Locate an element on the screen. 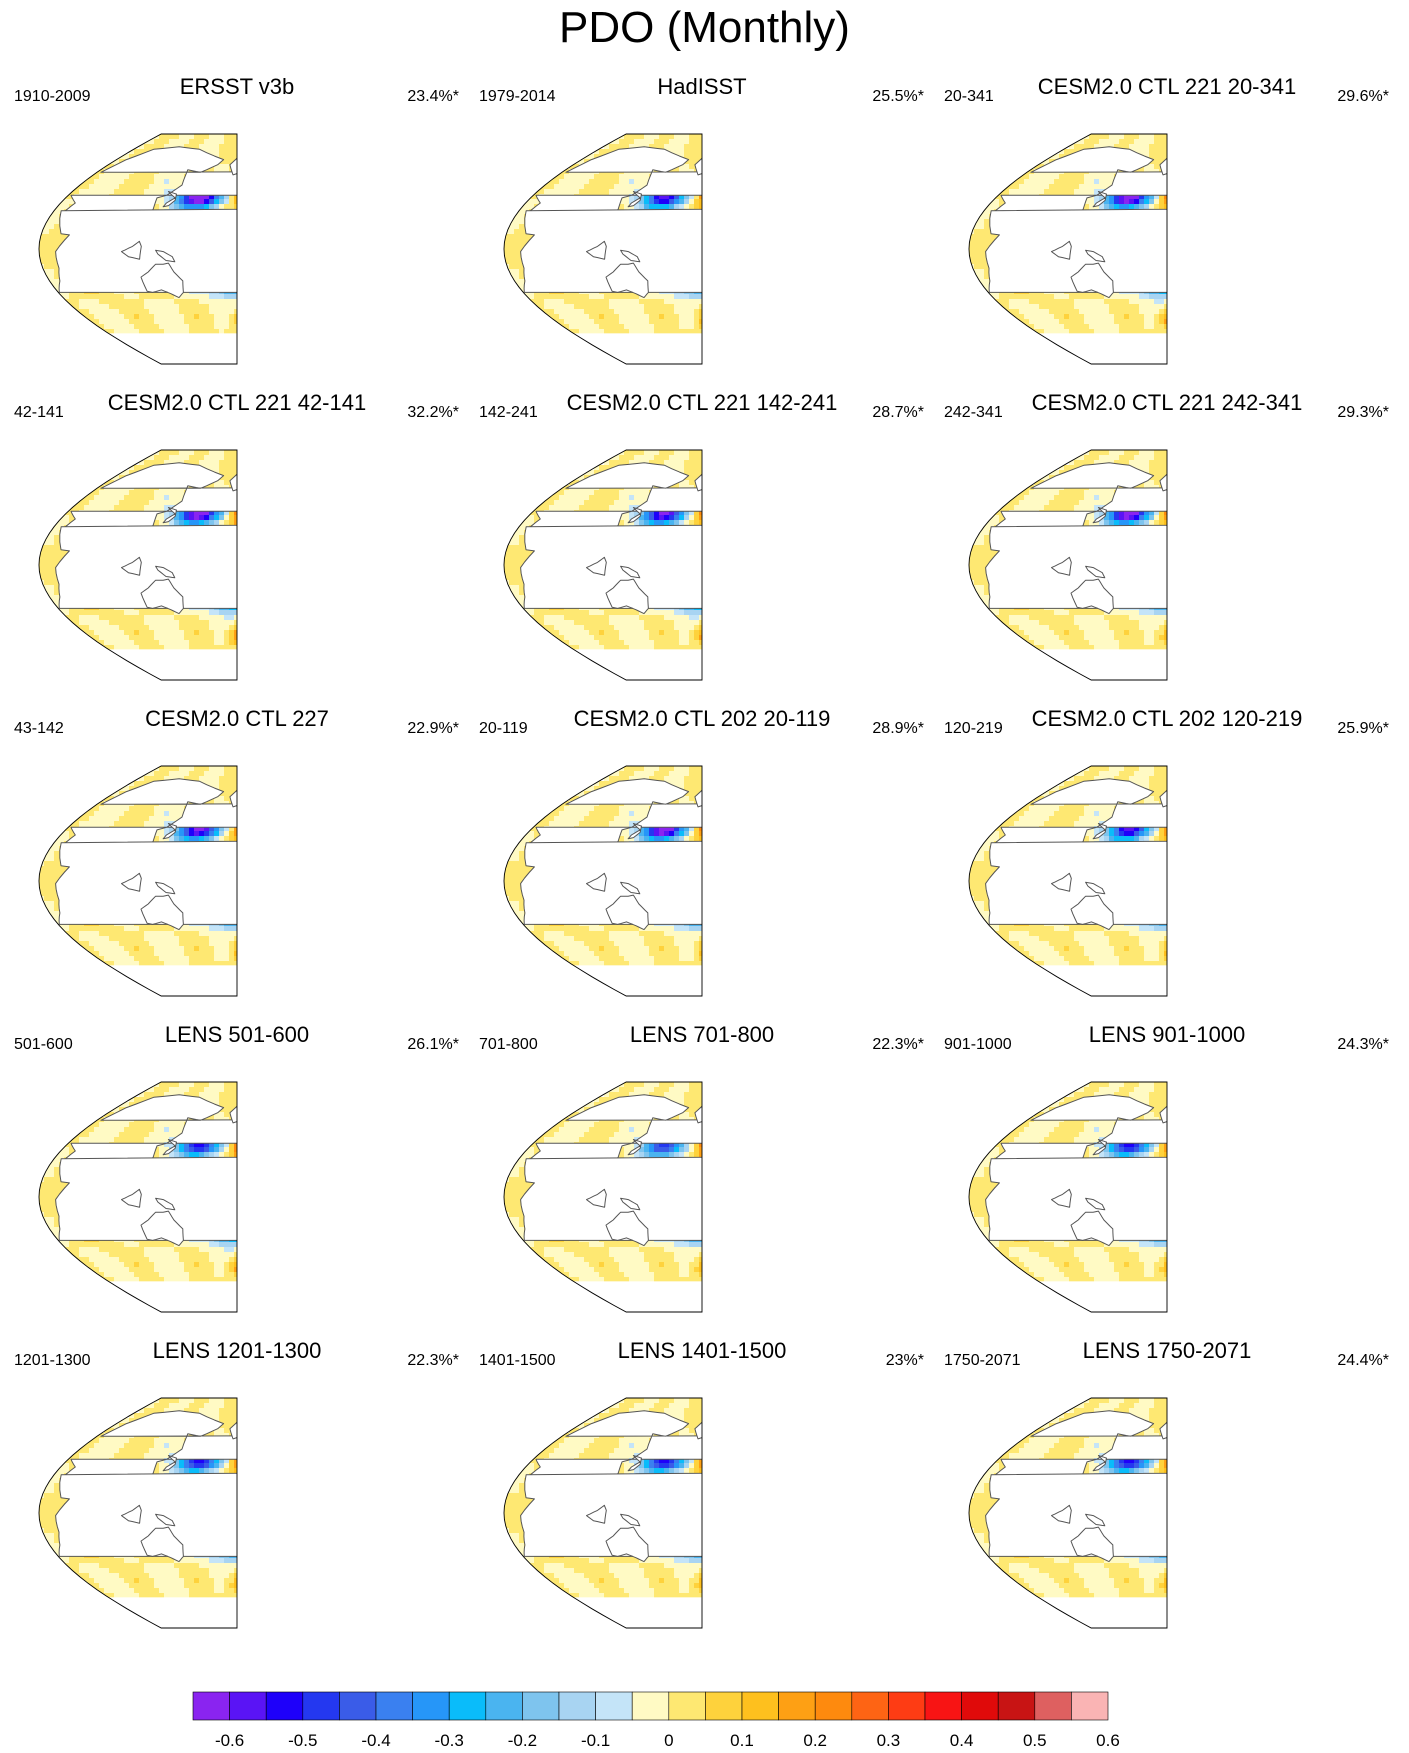 The height and width of the screenshot is (1753, 1409). panel-title: LENS 1750-2071 is located at coordinates (1167, 1351).